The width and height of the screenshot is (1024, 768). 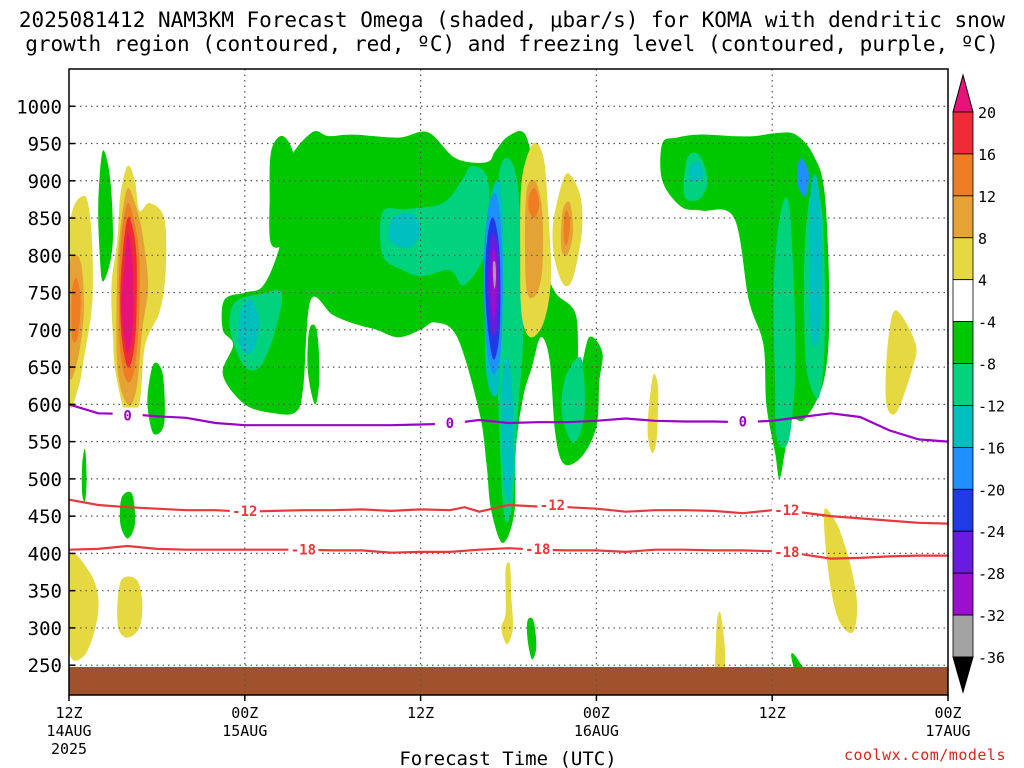 What do you see at coordinates (508, 552) in the screenshot?
I see `contour-line--18` at bounding box center [508, 552].